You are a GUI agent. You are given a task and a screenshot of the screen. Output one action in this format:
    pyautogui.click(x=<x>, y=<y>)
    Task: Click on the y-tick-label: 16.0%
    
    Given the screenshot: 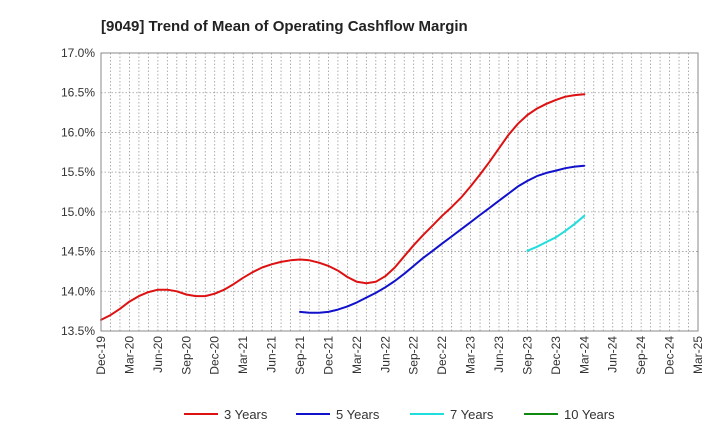 What is the action you would take?
    pyautogui.click(x=78, y=132)
    